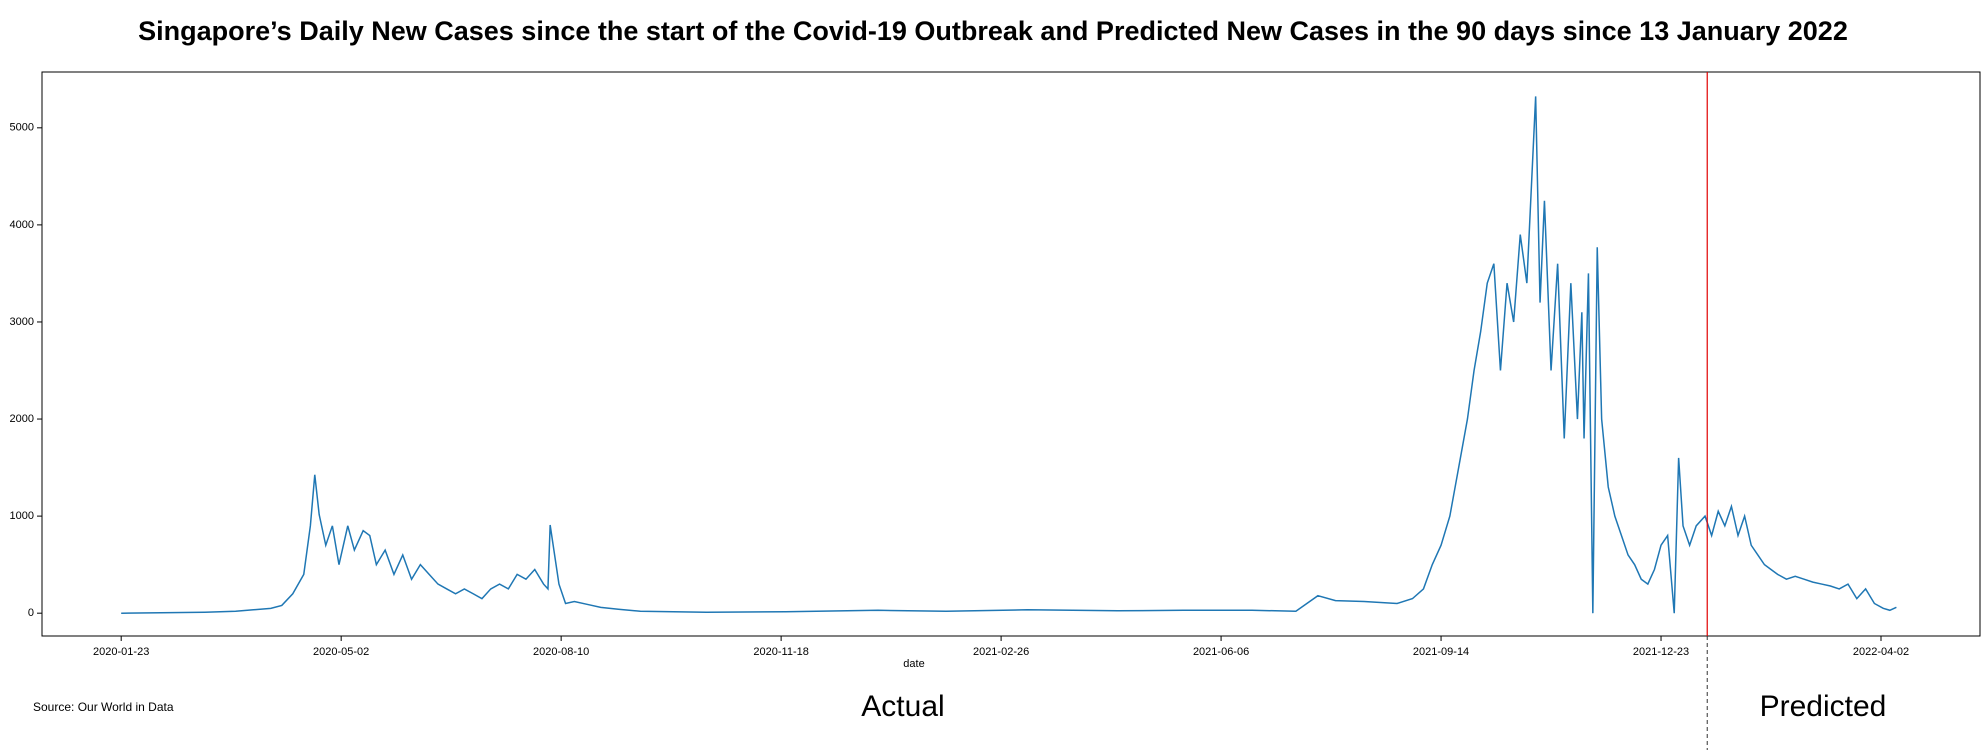 This screenshot has width=1986, height=750. I want to click on y-tick-label: 2000, so click(22, 419).